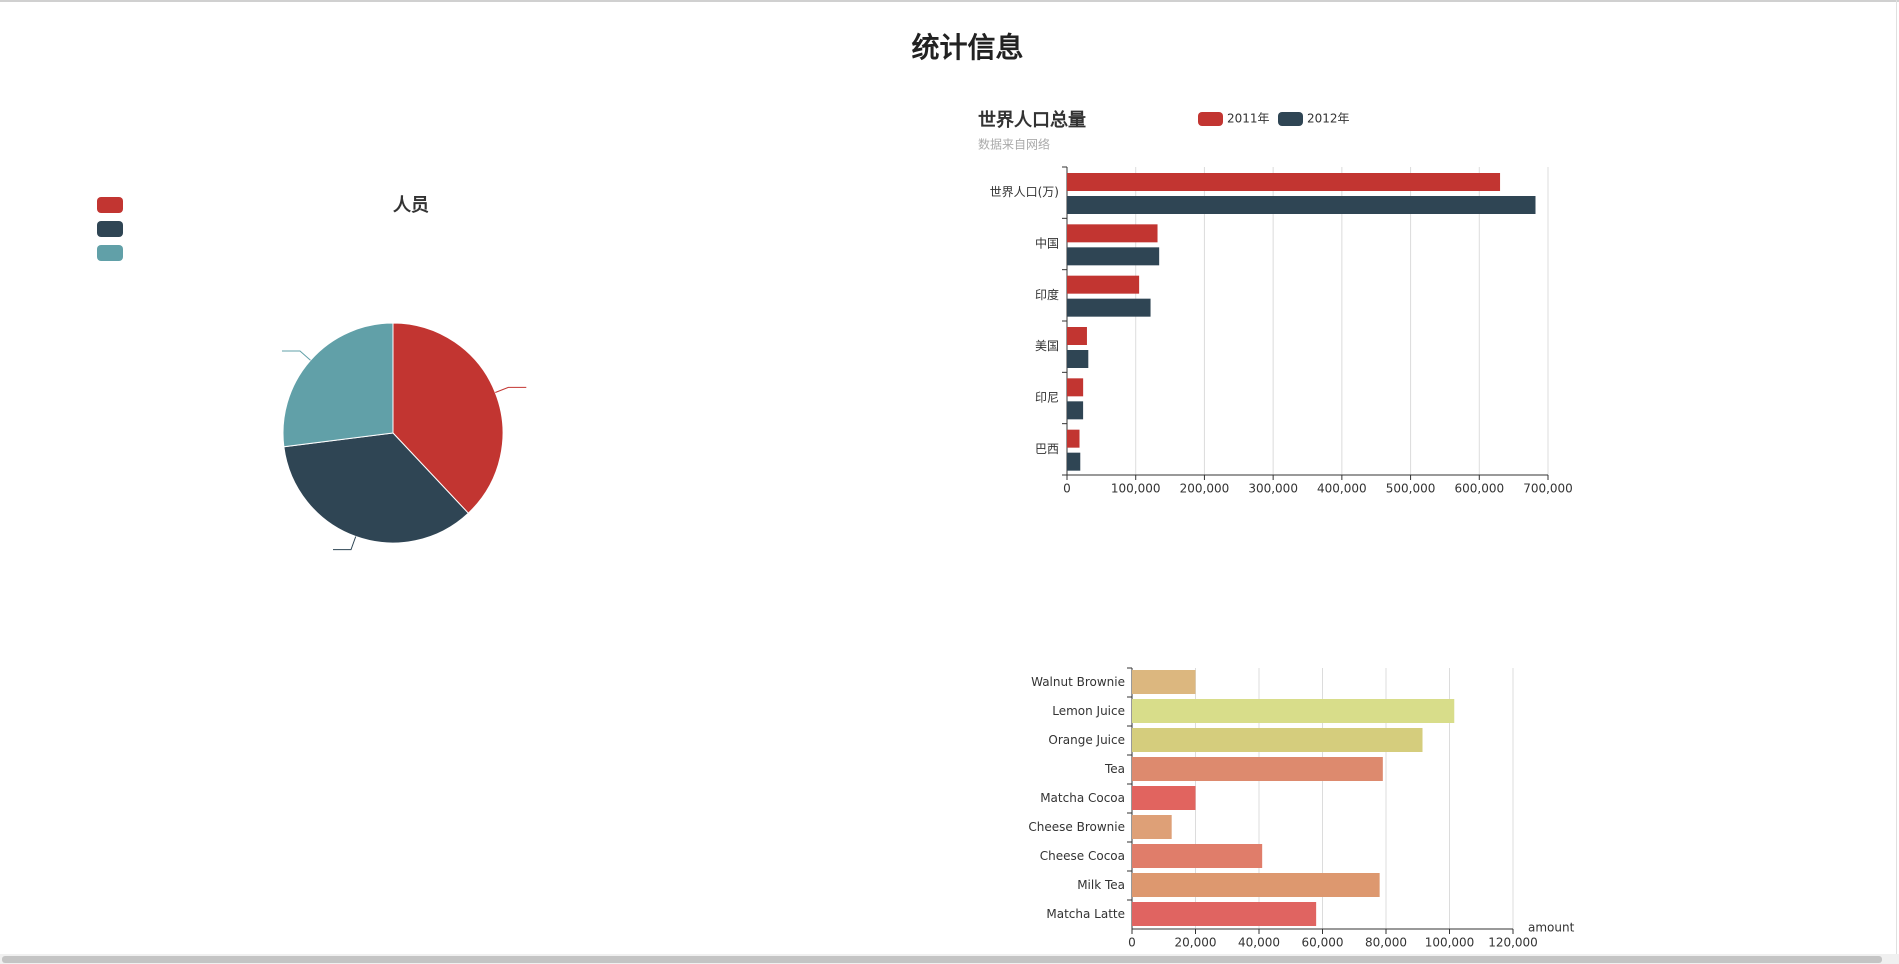  Describe the element at coordinates (1450, 943) in the screenshot. I see `amount-x-tick-label: 100,000` at that location.